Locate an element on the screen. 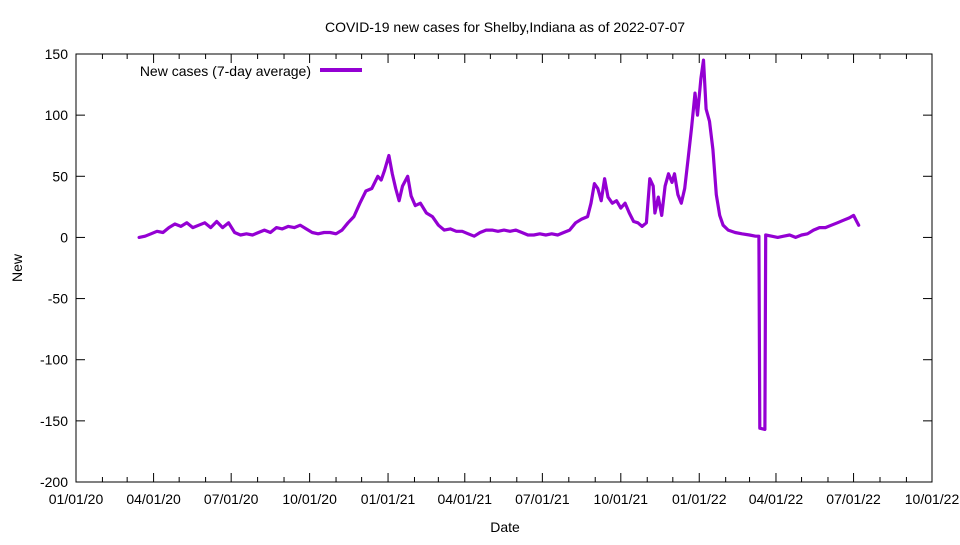 Image resolution: width=960 pixels, height=545 pixels. x-tick-label: 07/01/21 is located at coordinates (542, 499).